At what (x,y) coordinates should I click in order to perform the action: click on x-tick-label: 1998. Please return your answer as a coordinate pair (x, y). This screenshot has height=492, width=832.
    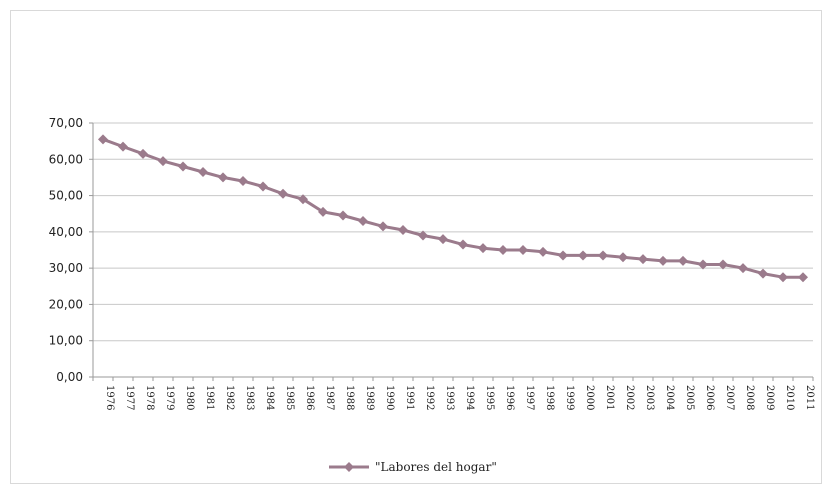
    Looking at the image, I should click on (549, 397).